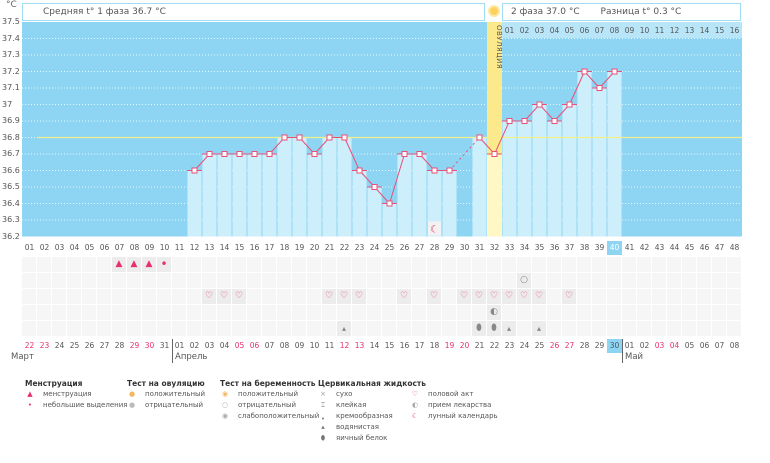 The image size is (770, 463). I want to click on cycle-day-label: 25, so click(389, 247).